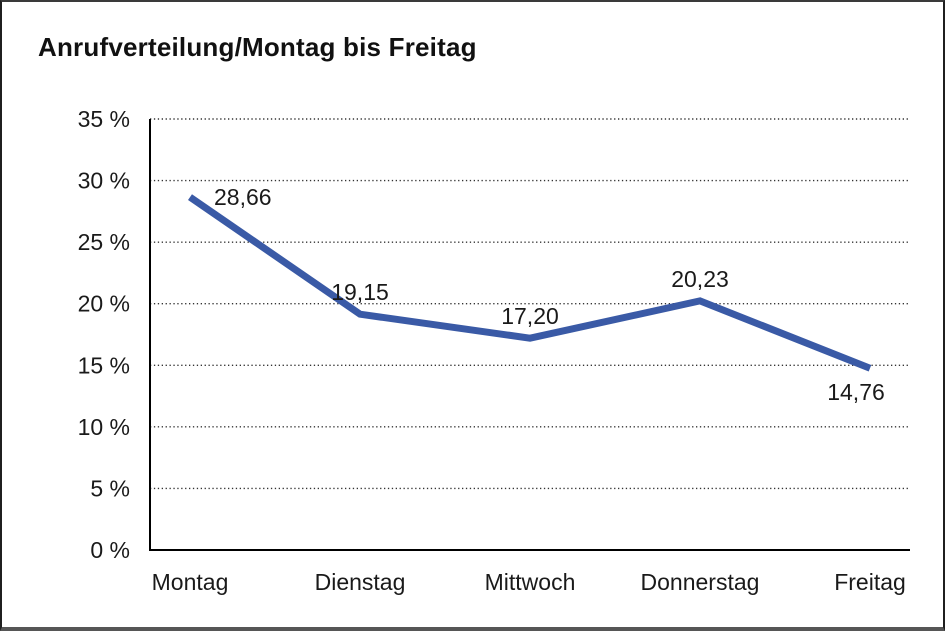 This screenshot has height=631, width=945. What do you see at coordinates (104, 242) in the screenshot?
I see `y-tick-label: 25 %` at bounding box center [104, 242].